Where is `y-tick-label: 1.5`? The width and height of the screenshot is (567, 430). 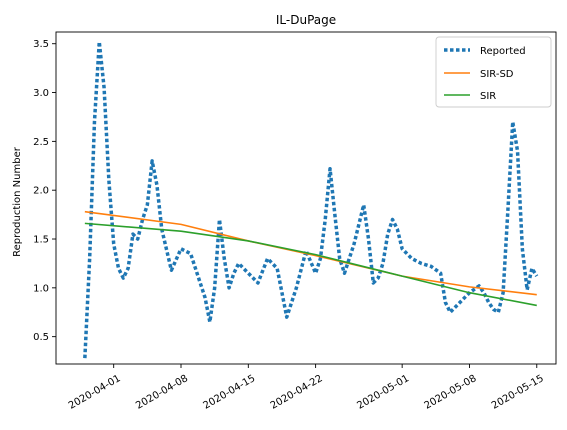
y-tick-label: 1.5 is located at coordinates (41, 240).